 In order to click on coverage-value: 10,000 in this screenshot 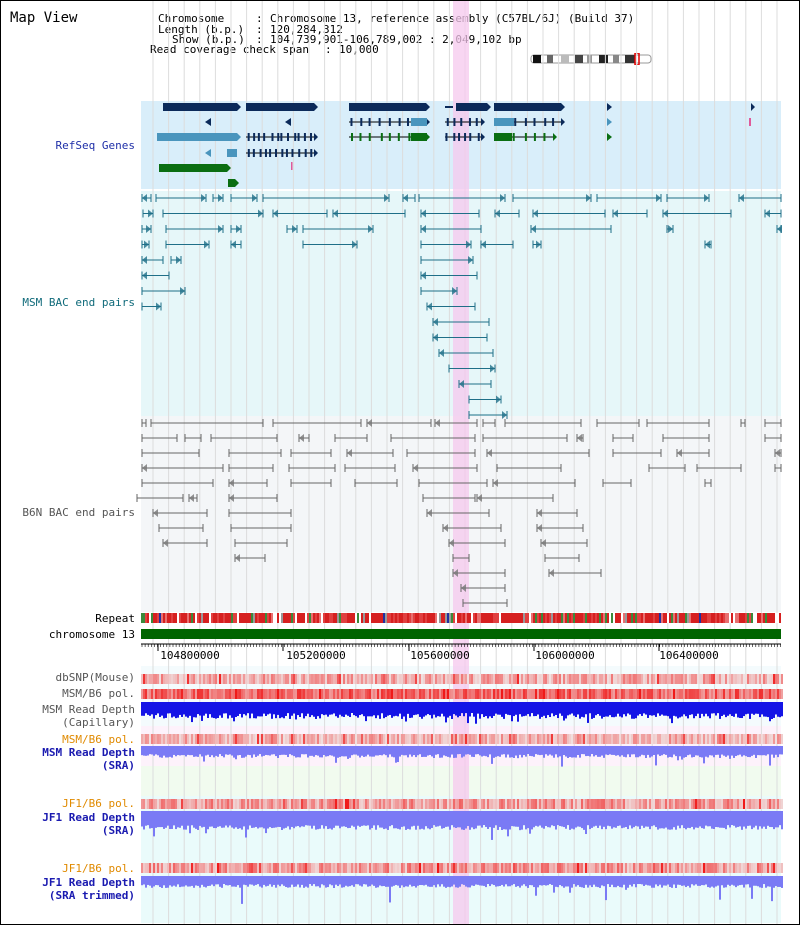, I will do `click(359, 49)`.